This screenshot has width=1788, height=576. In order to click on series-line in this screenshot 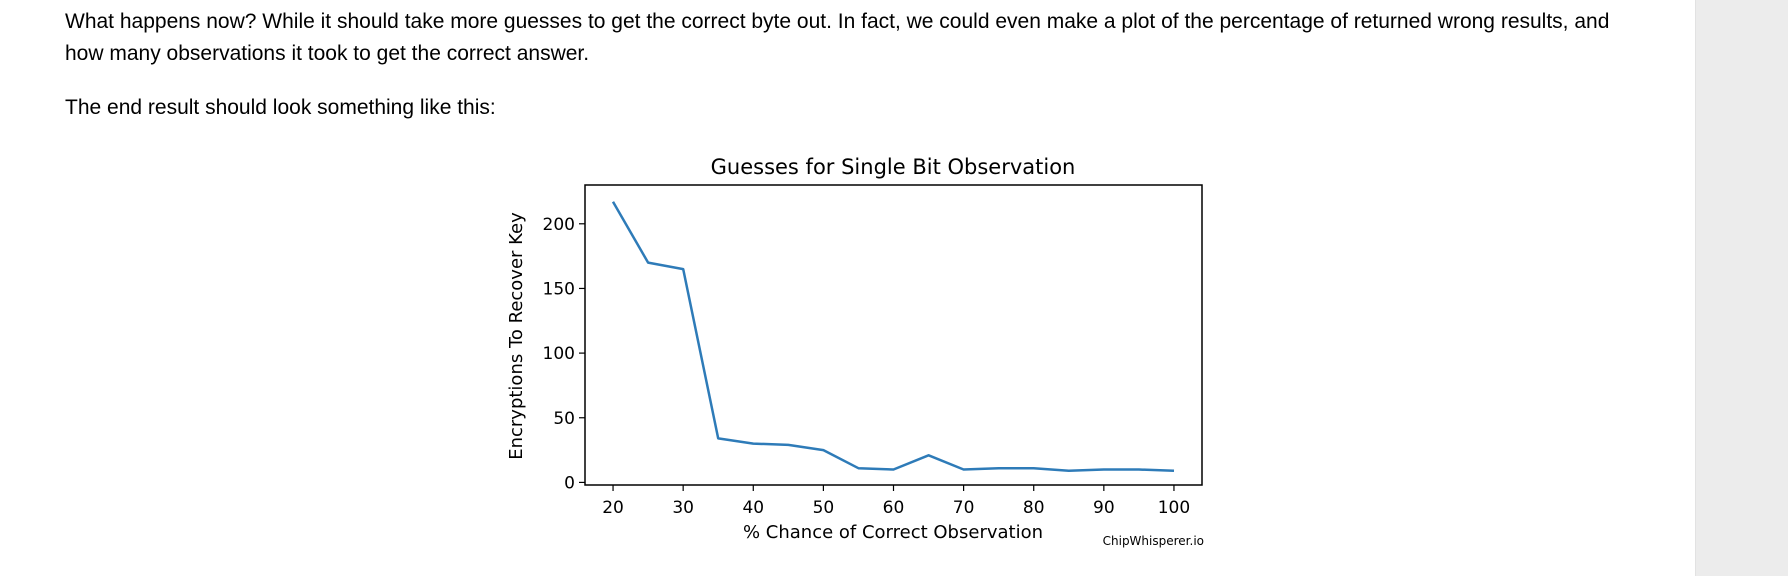, I will do `click(893, 337)`.